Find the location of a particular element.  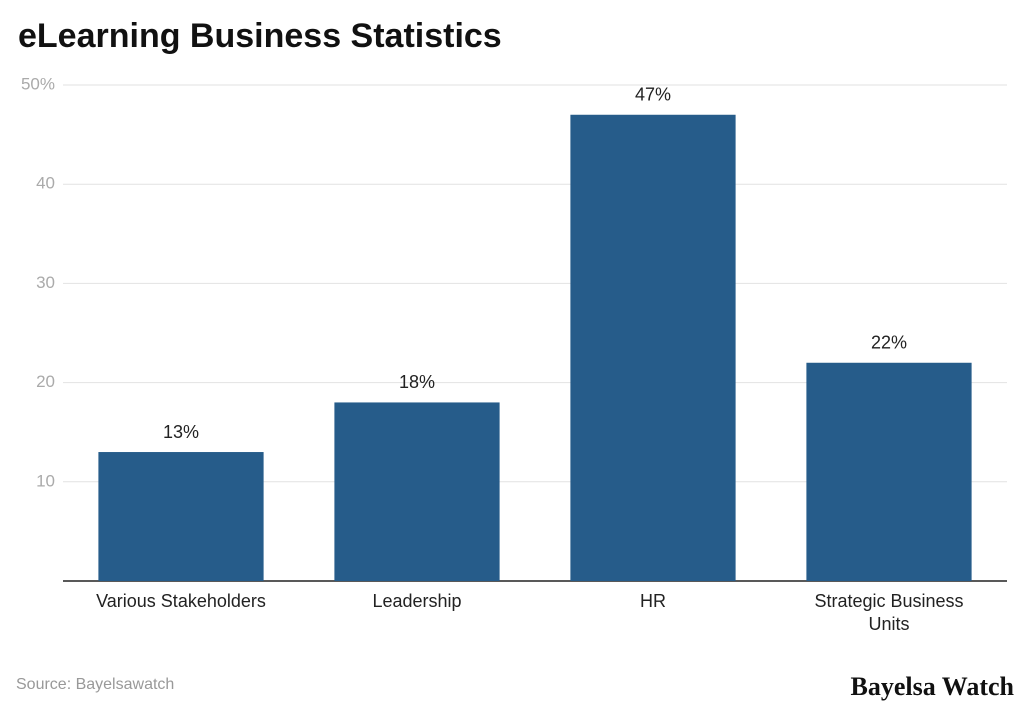

x-tick-label: Various Stakeholders is located at coordinates (181, 601).